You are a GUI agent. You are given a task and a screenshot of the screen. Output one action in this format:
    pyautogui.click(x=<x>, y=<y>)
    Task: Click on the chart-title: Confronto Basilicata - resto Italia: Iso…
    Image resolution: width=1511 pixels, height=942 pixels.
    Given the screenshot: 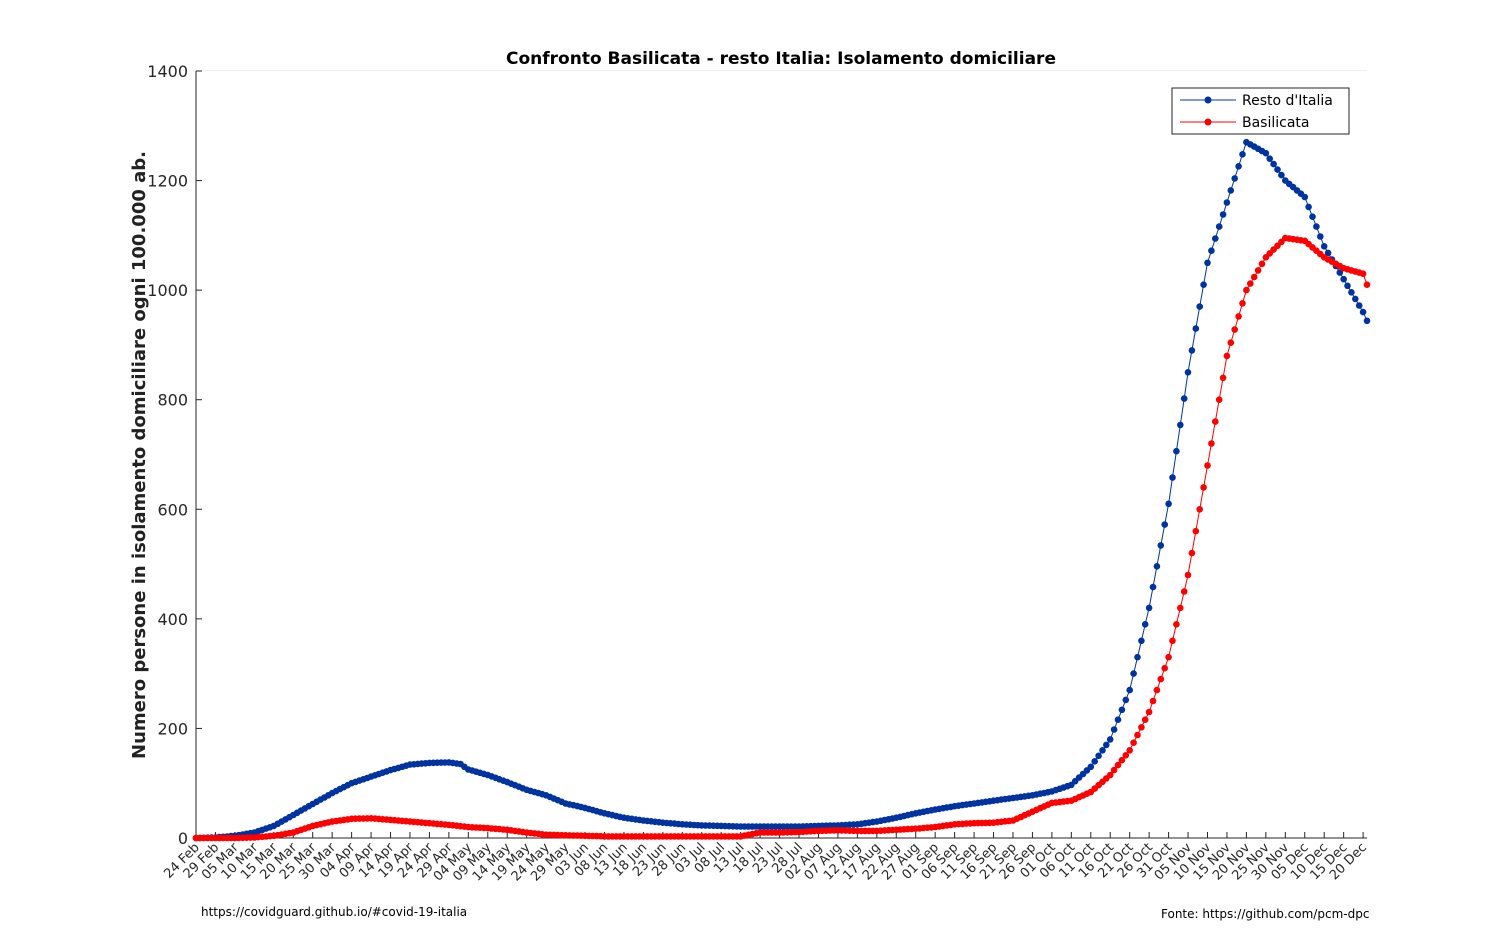 What is the action you would take?
    pyautogui.click(x=781, y=59)
    